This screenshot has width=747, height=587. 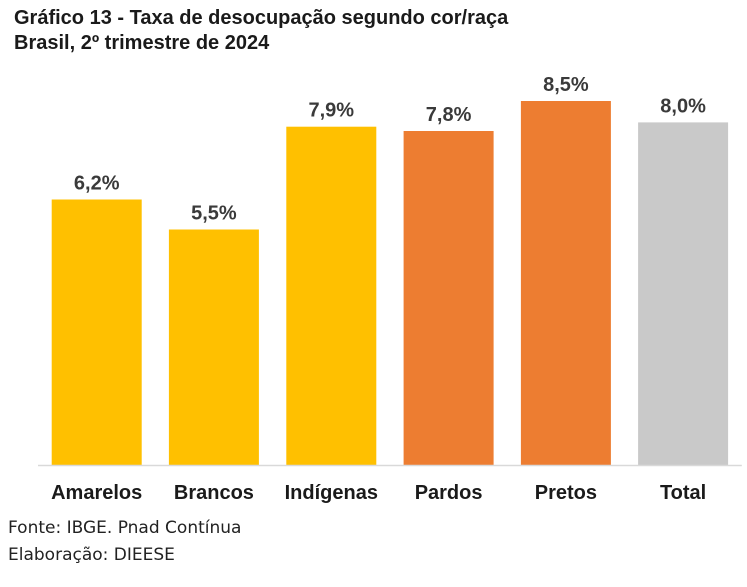 I want to click on data-label: 8,5%, so click(x=566, y=85).